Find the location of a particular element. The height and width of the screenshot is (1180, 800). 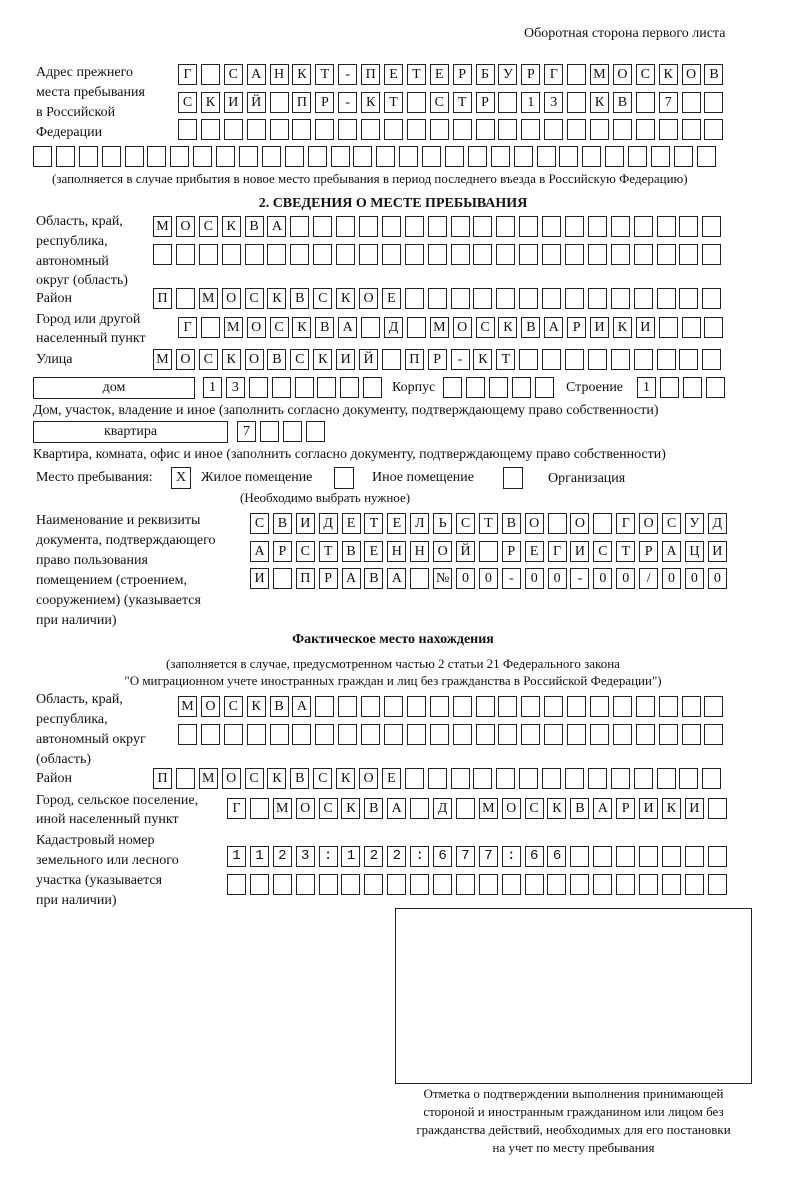

char-cell: П is located at coordinates (414, 359).